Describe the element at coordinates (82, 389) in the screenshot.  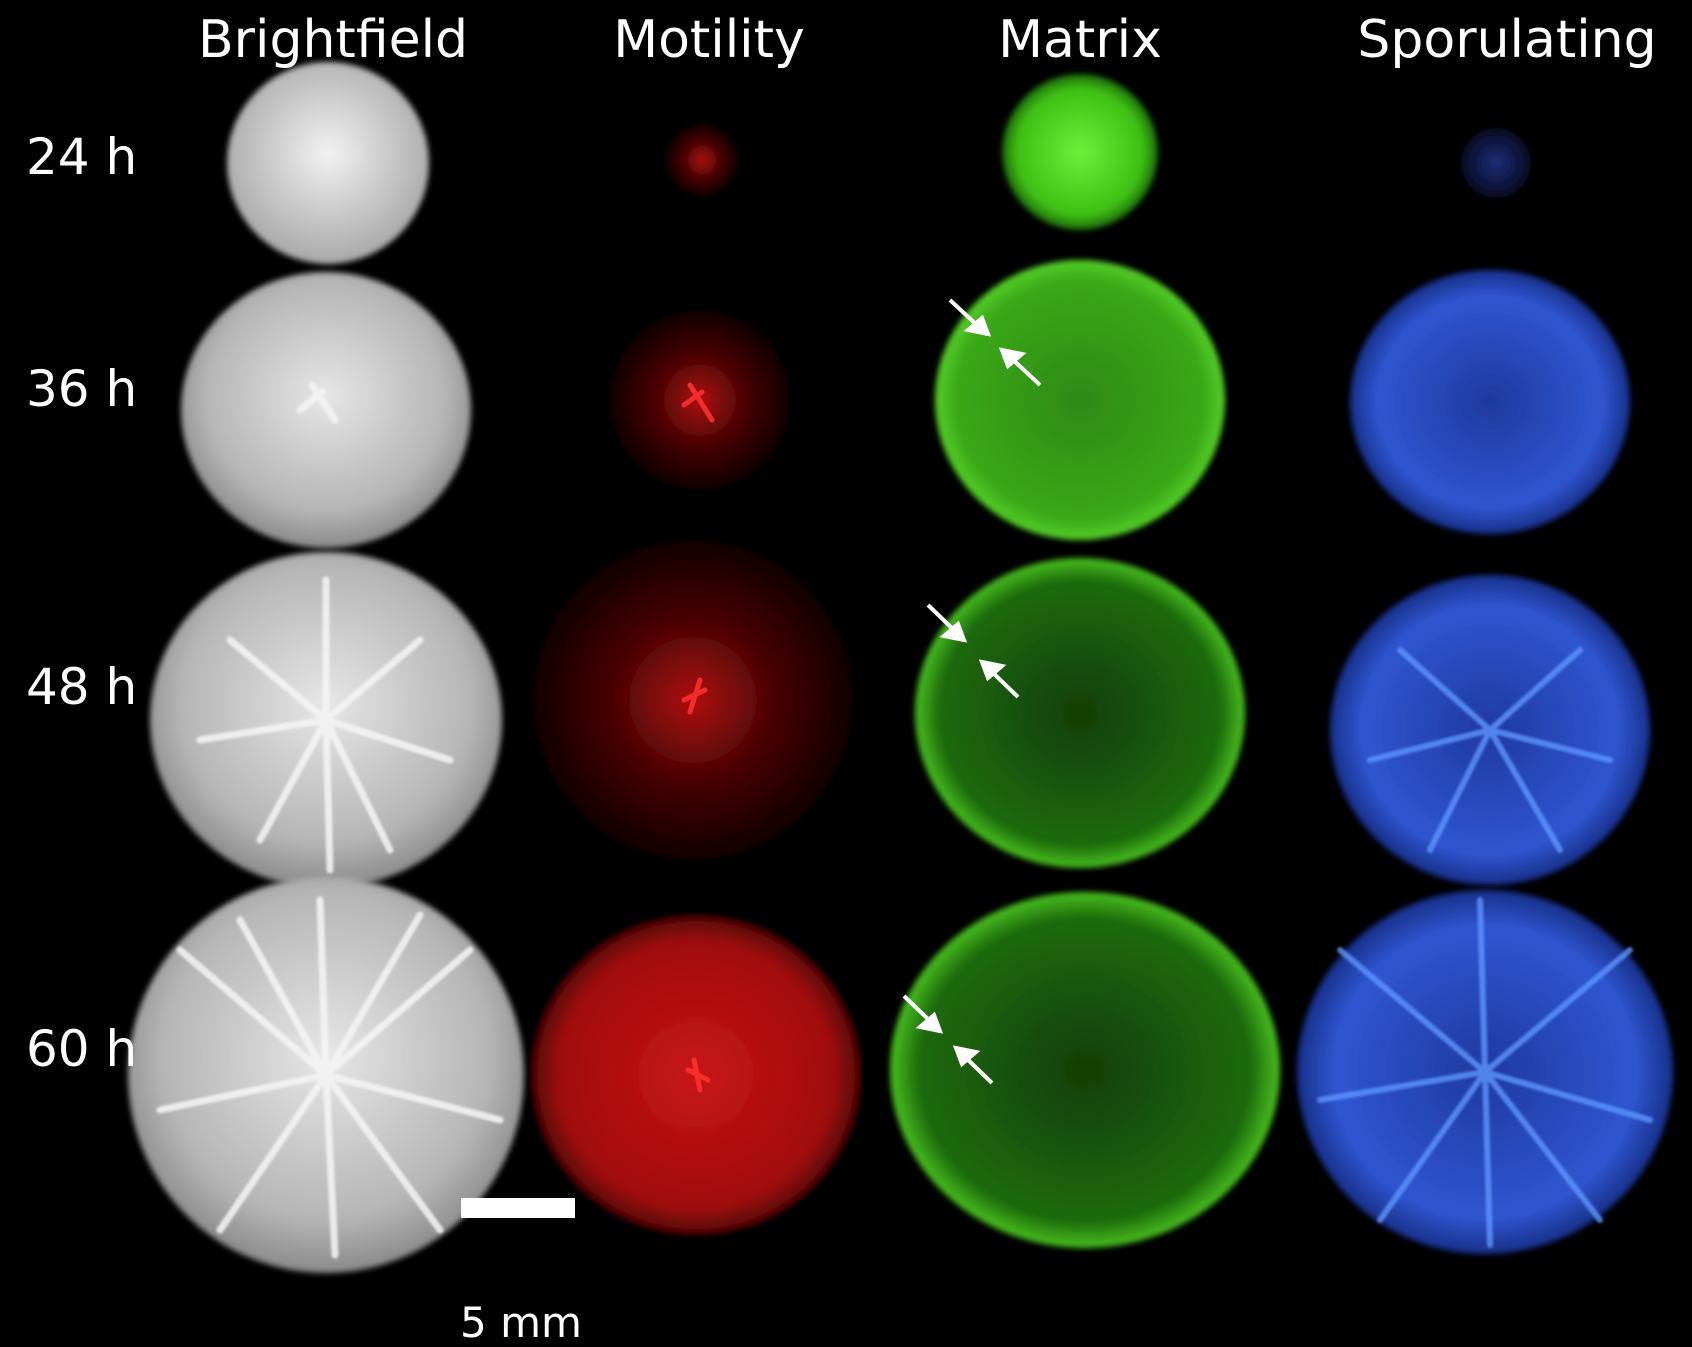
I see `row-label-36h: 36 h` at that location.